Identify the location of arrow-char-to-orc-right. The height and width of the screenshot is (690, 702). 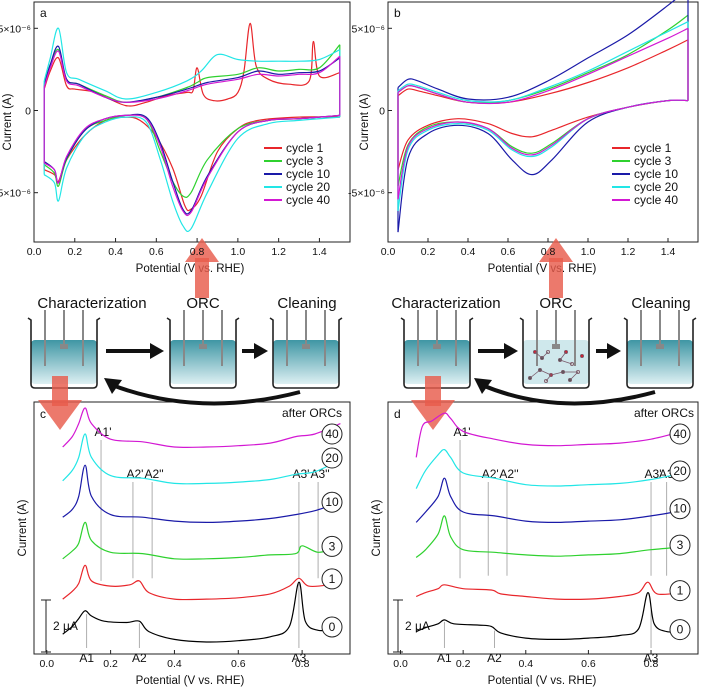
(498, 351).